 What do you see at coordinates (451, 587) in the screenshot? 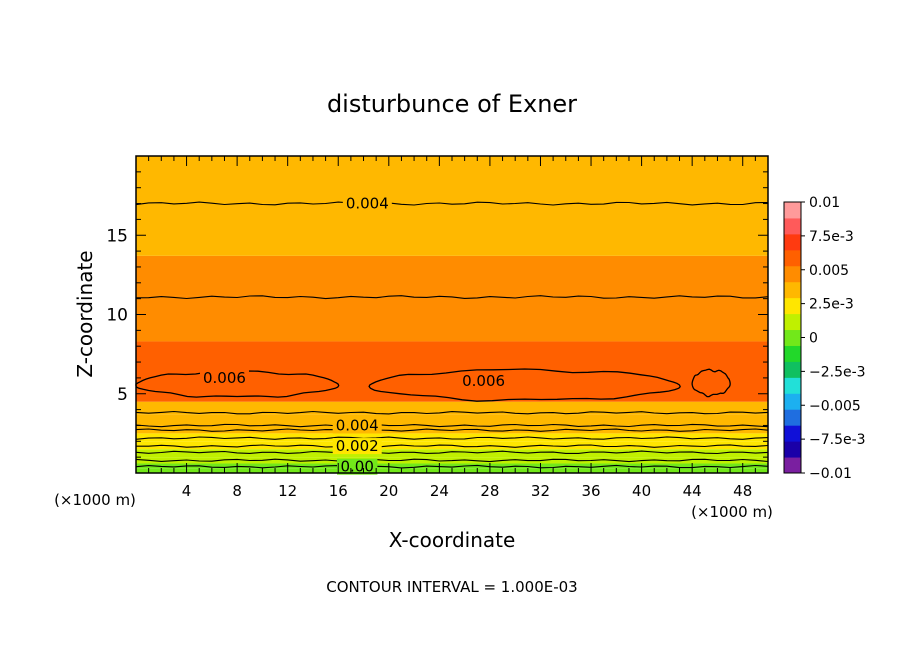
I see `contour-interval-note: CONTOUR INTERVAL = 1.000E-03` at bounding box center [451, 587].